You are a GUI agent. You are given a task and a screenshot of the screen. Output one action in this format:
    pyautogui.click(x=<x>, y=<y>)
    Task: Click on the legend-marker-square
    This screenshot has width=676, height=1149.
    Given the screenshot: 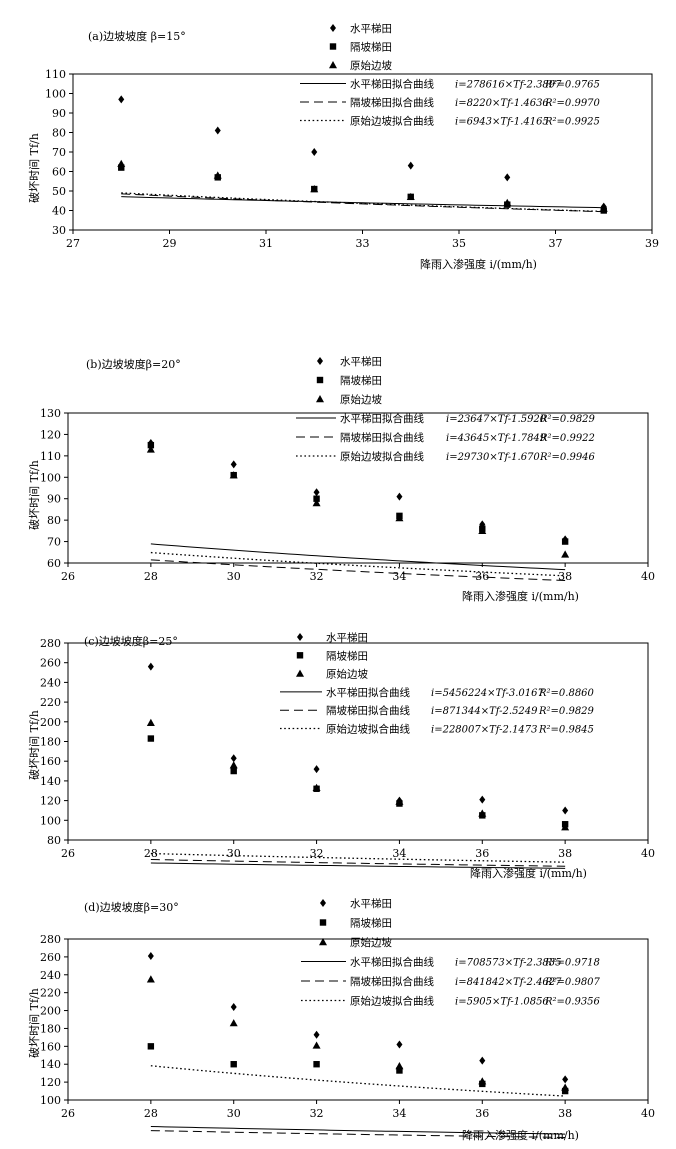 What is the action you would take?
    pyautogui.click(x=323, y=922)
    